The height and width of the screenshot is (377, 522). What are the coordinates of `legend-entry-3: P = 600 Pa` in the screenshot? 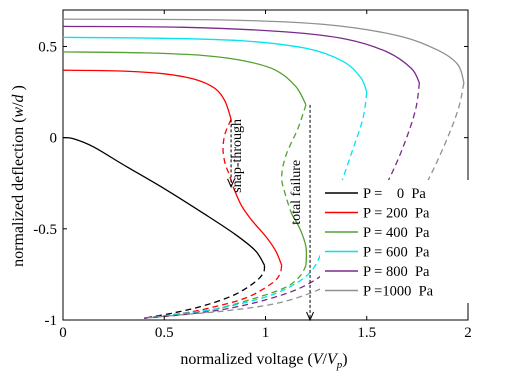 It's located at (396, 253).